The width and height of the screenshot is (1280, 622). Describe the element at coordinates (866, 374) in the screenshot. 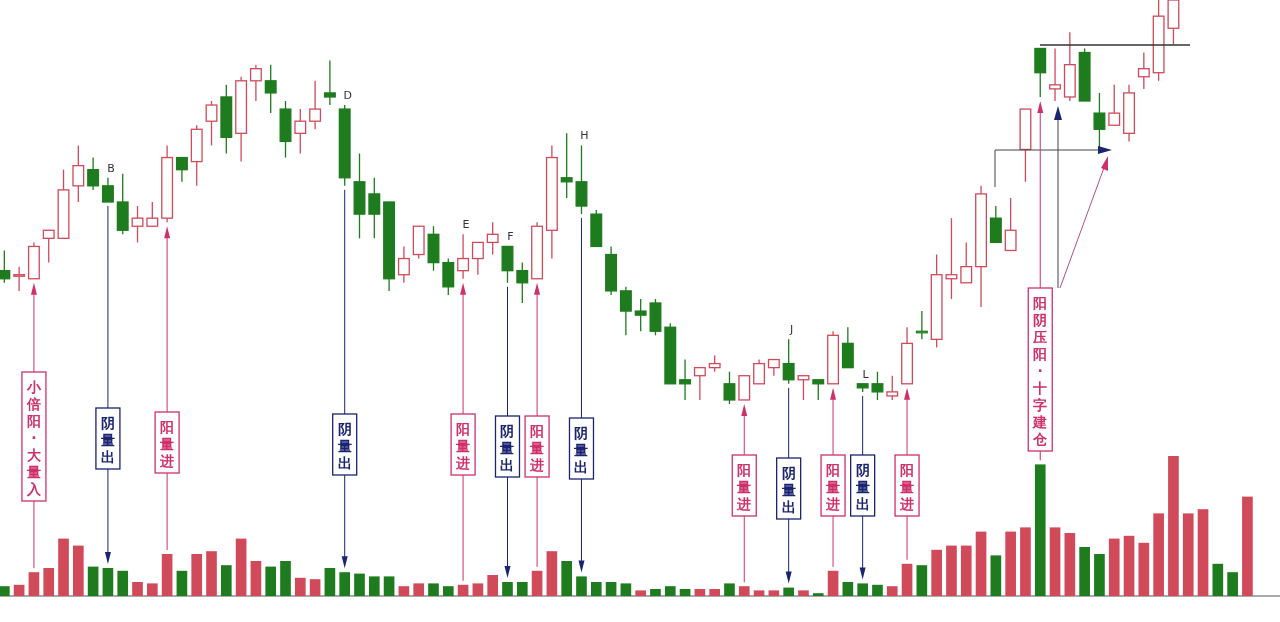

I see `annotation: L` at that location.